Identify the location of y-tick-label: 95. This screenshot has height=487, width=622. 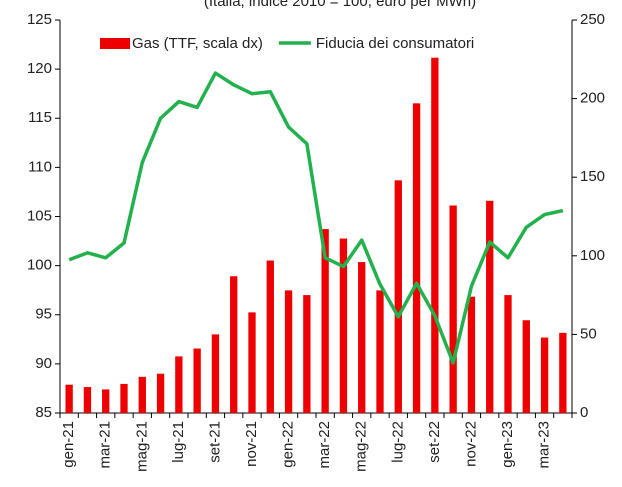
(43, 314).